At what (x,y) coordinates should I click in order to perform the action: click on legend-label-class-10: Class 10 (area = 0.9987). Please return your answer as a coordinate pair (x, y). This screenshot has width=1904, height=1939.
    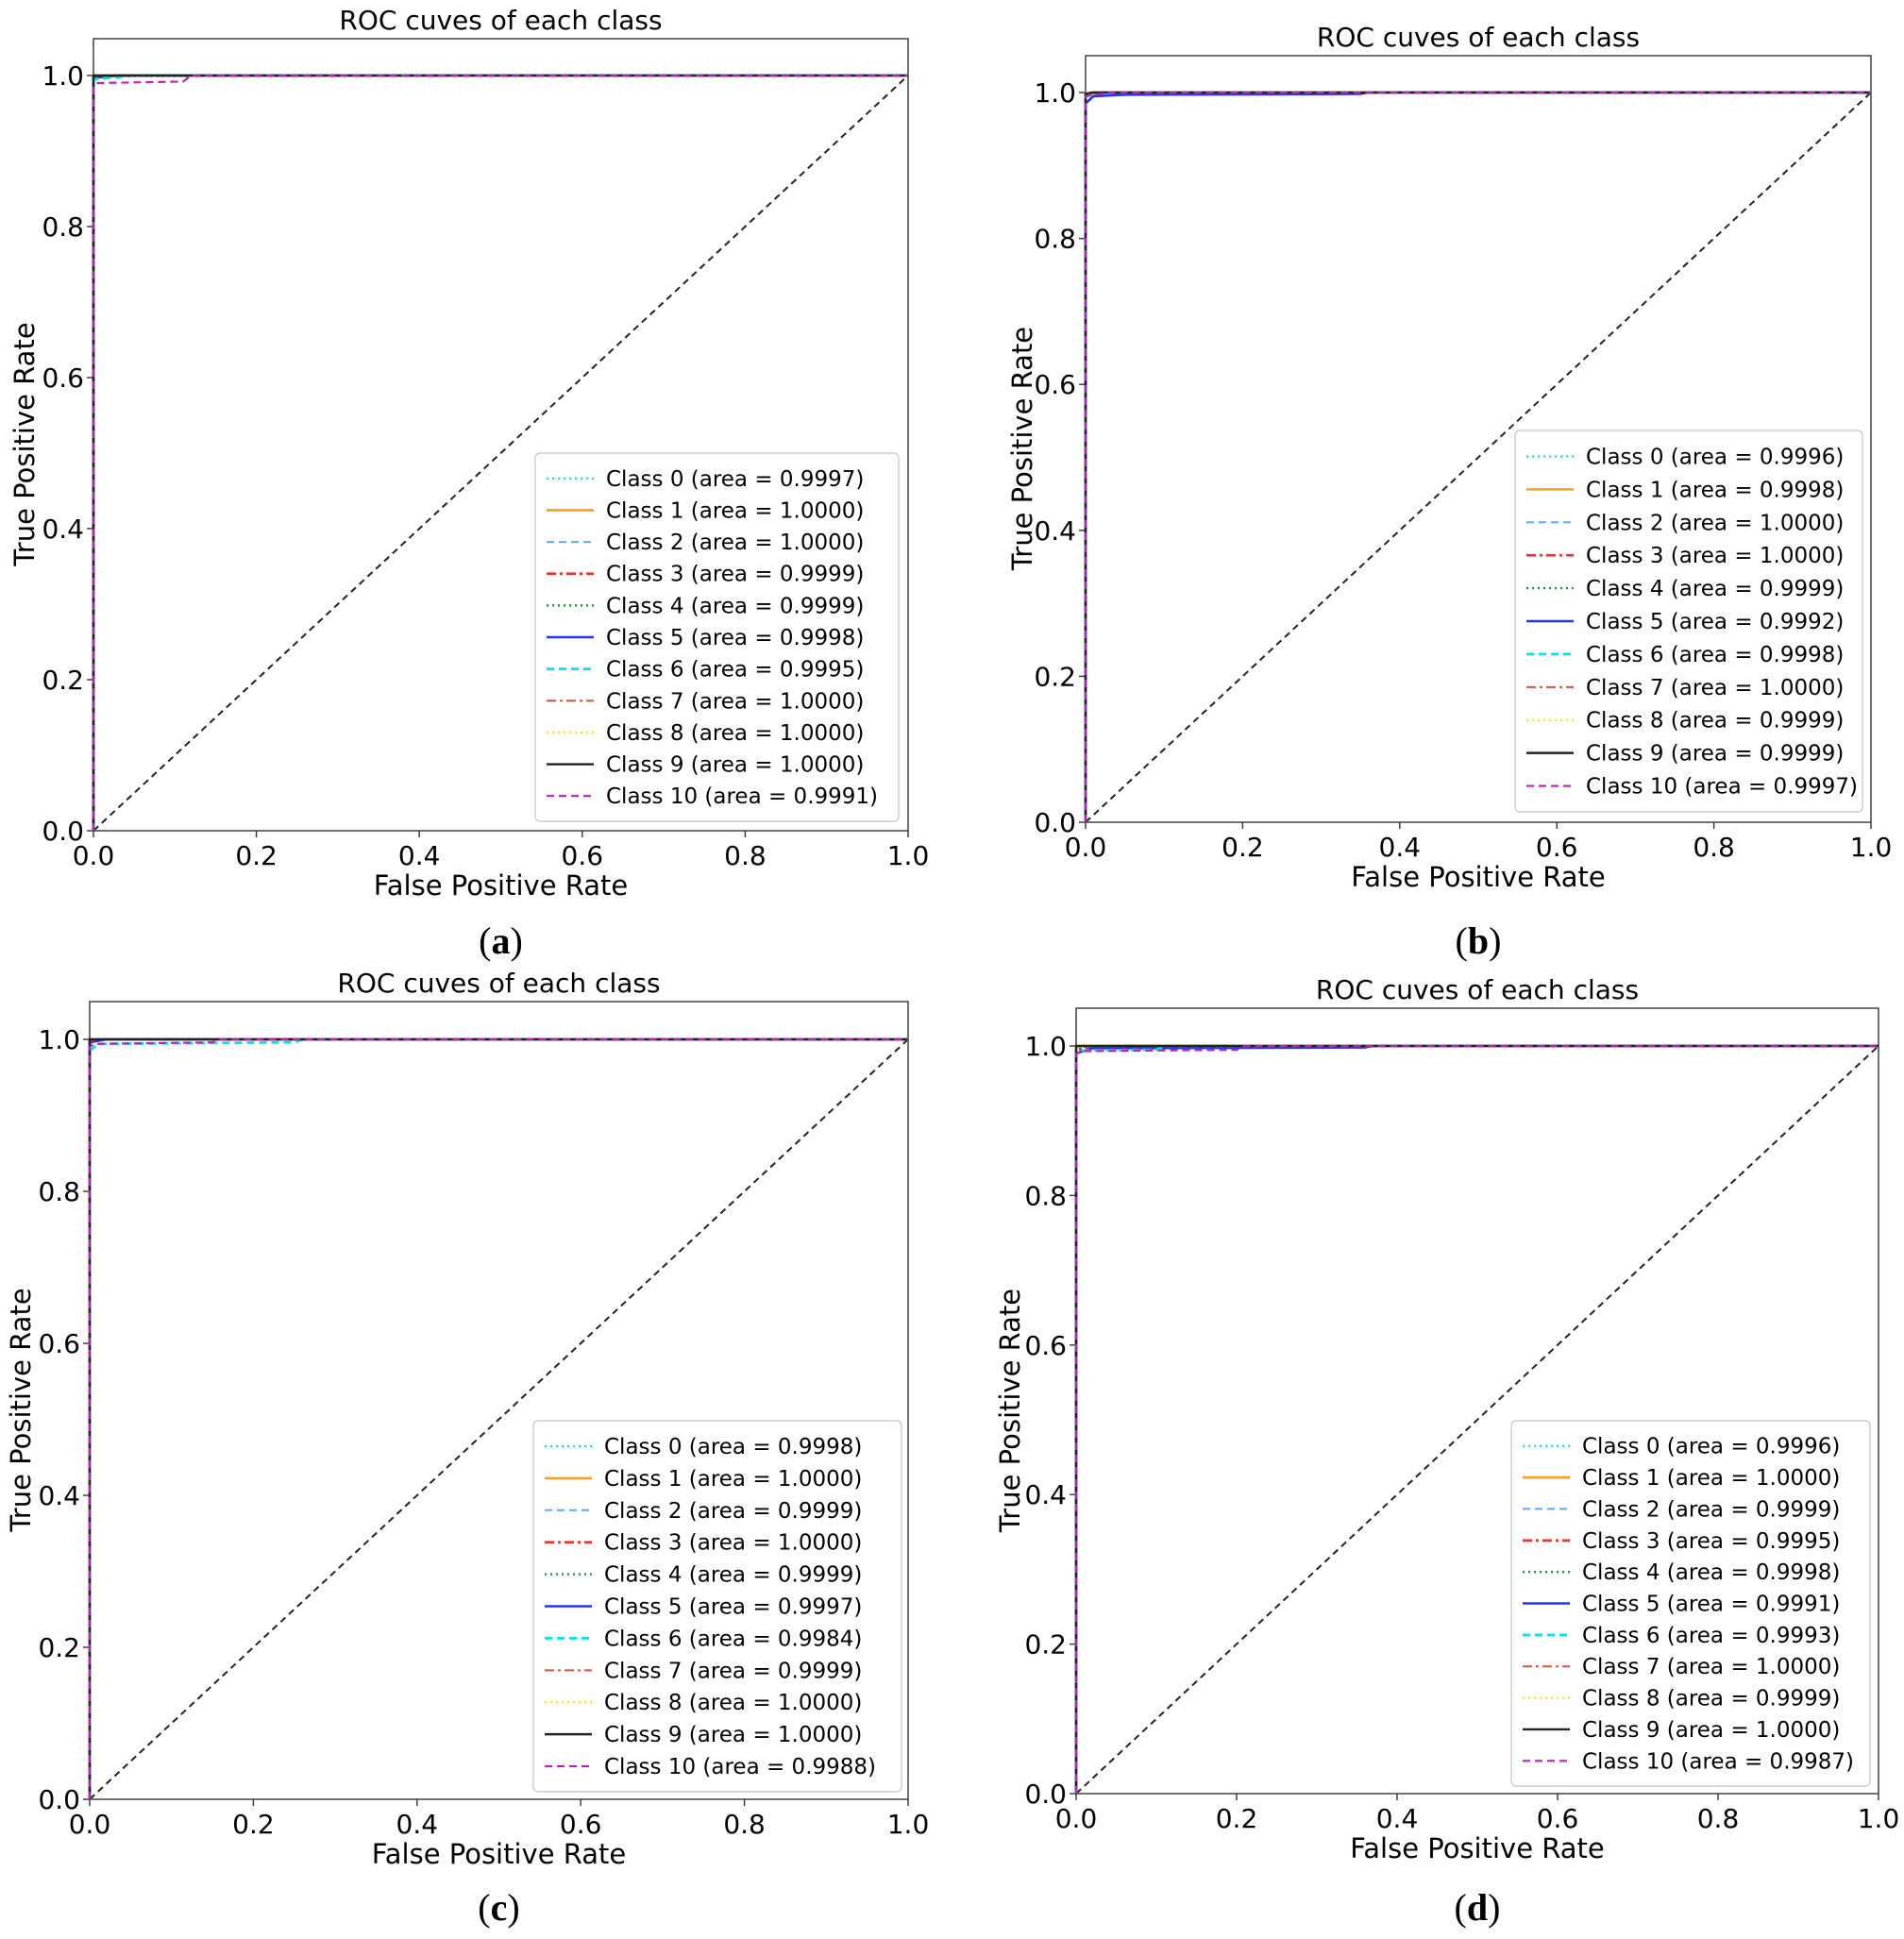
    Looking at the image, I should click on (1718, 1761).